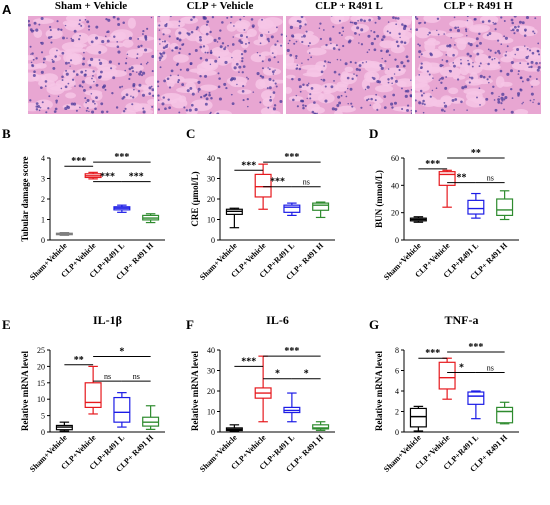  Describe the element at coordinates (478, 6) in the screenshot. I see `panel-a-title-4: CLP + R491 H` at that location.